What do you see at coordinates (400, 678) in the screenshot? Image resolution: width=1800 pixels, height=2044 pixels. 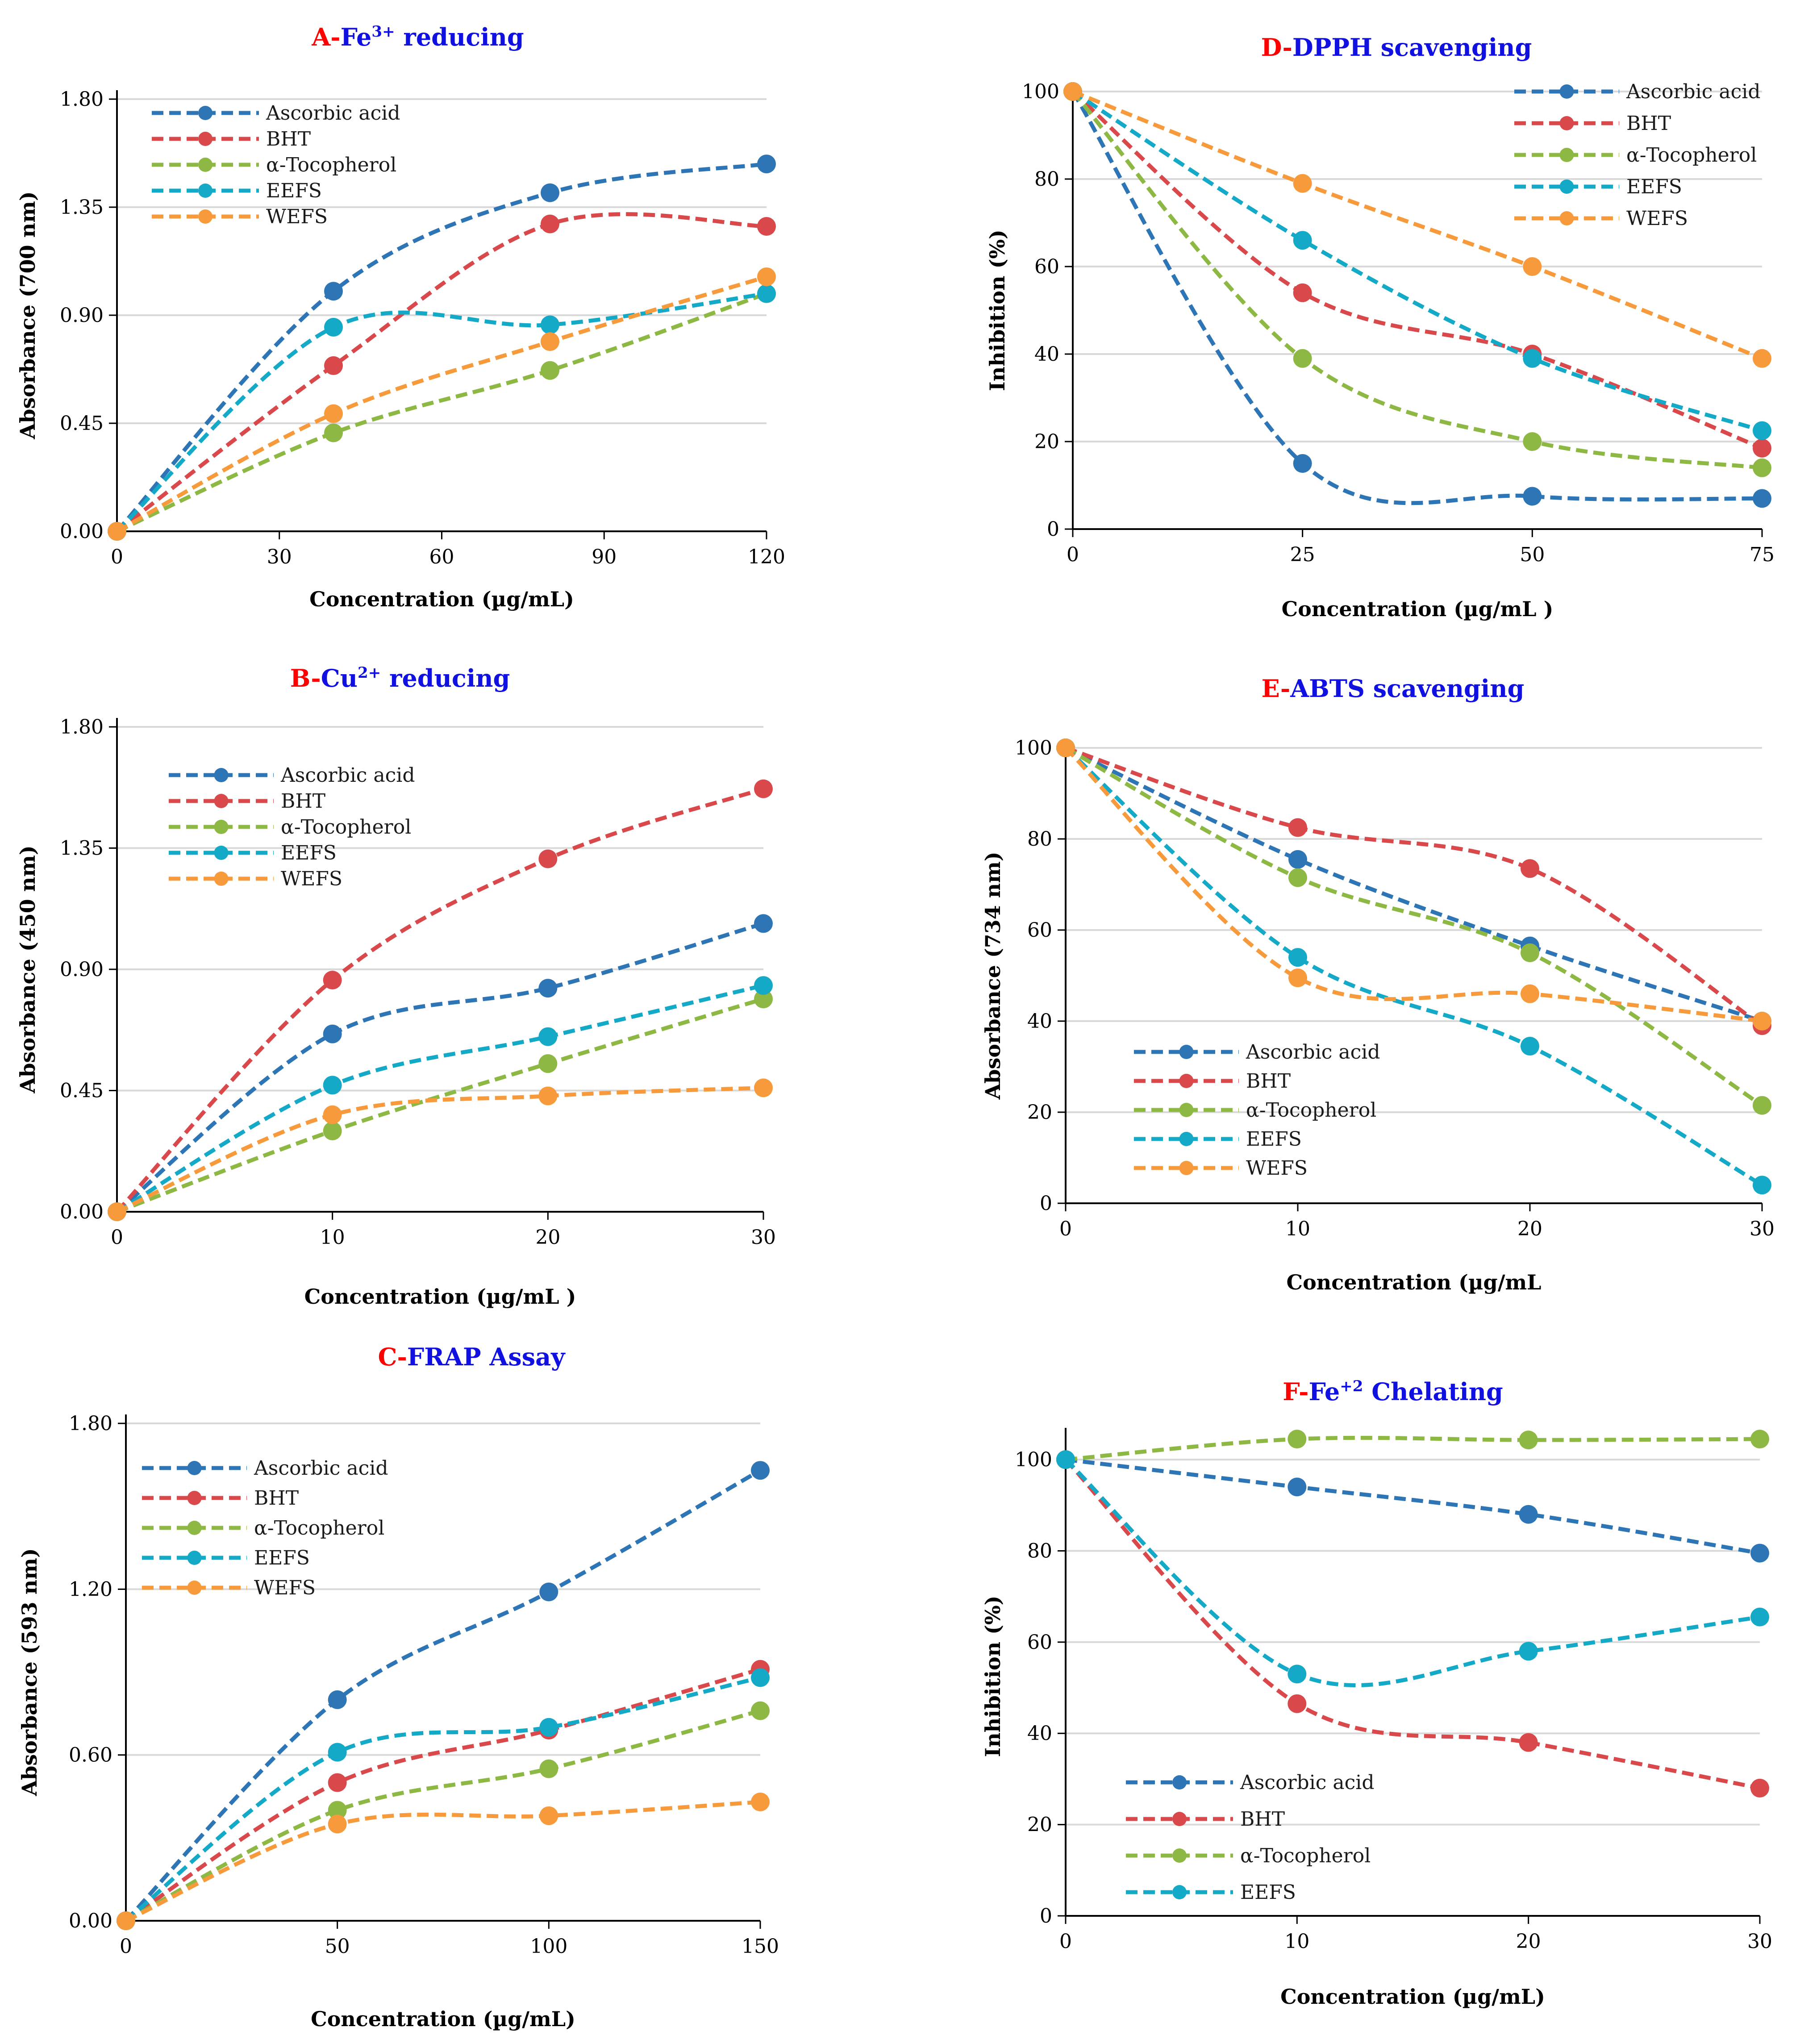 I see `chart-title: B-Cu2+ reducing` at bounding box center [400, 678].